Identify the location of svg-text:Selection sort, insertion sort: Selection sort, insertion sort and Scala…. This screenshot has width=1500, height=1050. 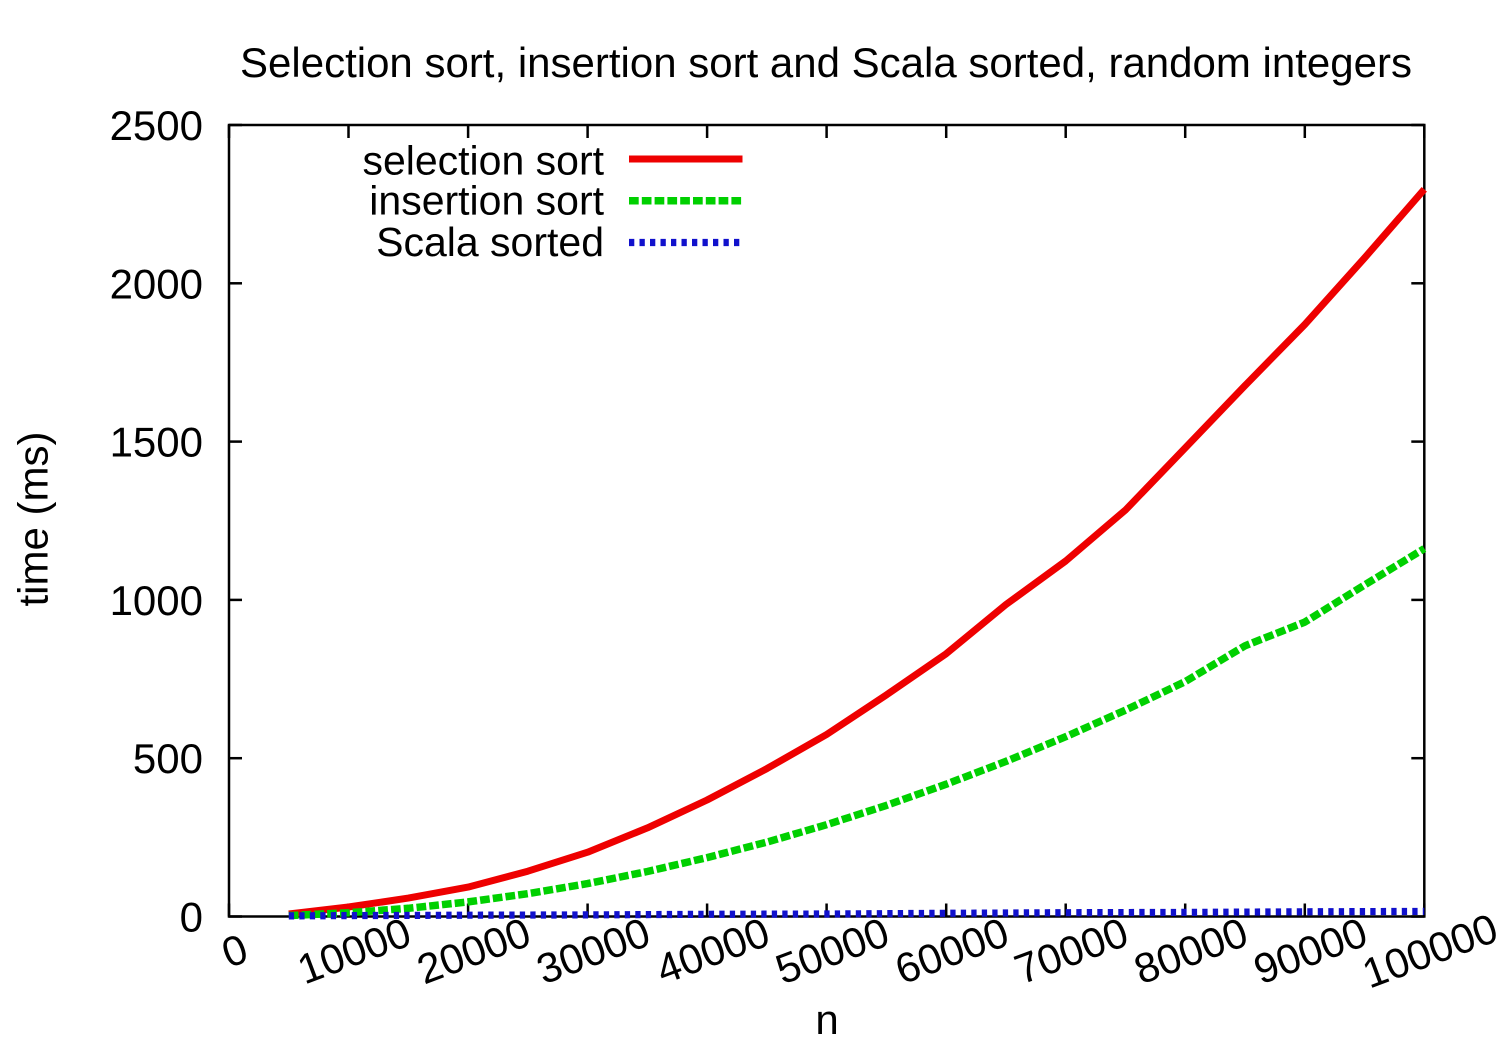
(826, 62).